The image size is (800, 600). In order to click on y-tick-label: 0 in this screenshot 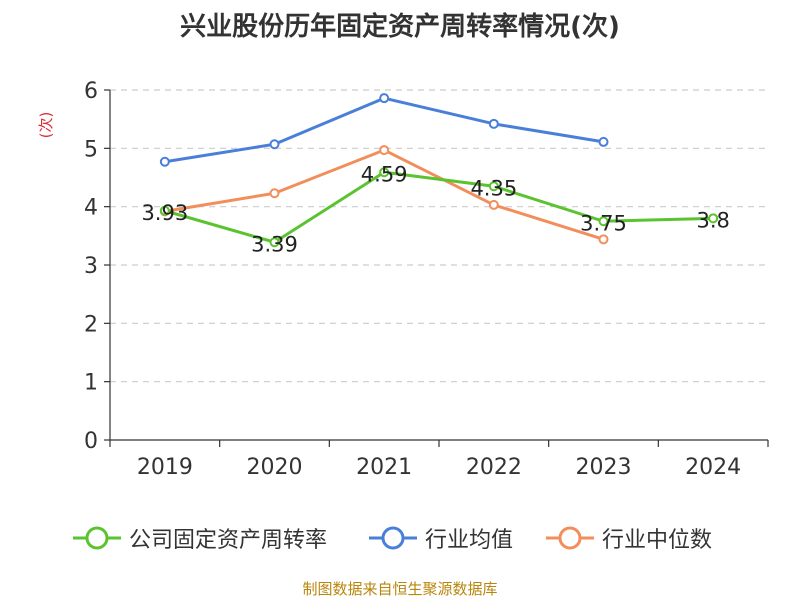, I will do `click(91, 441)`.